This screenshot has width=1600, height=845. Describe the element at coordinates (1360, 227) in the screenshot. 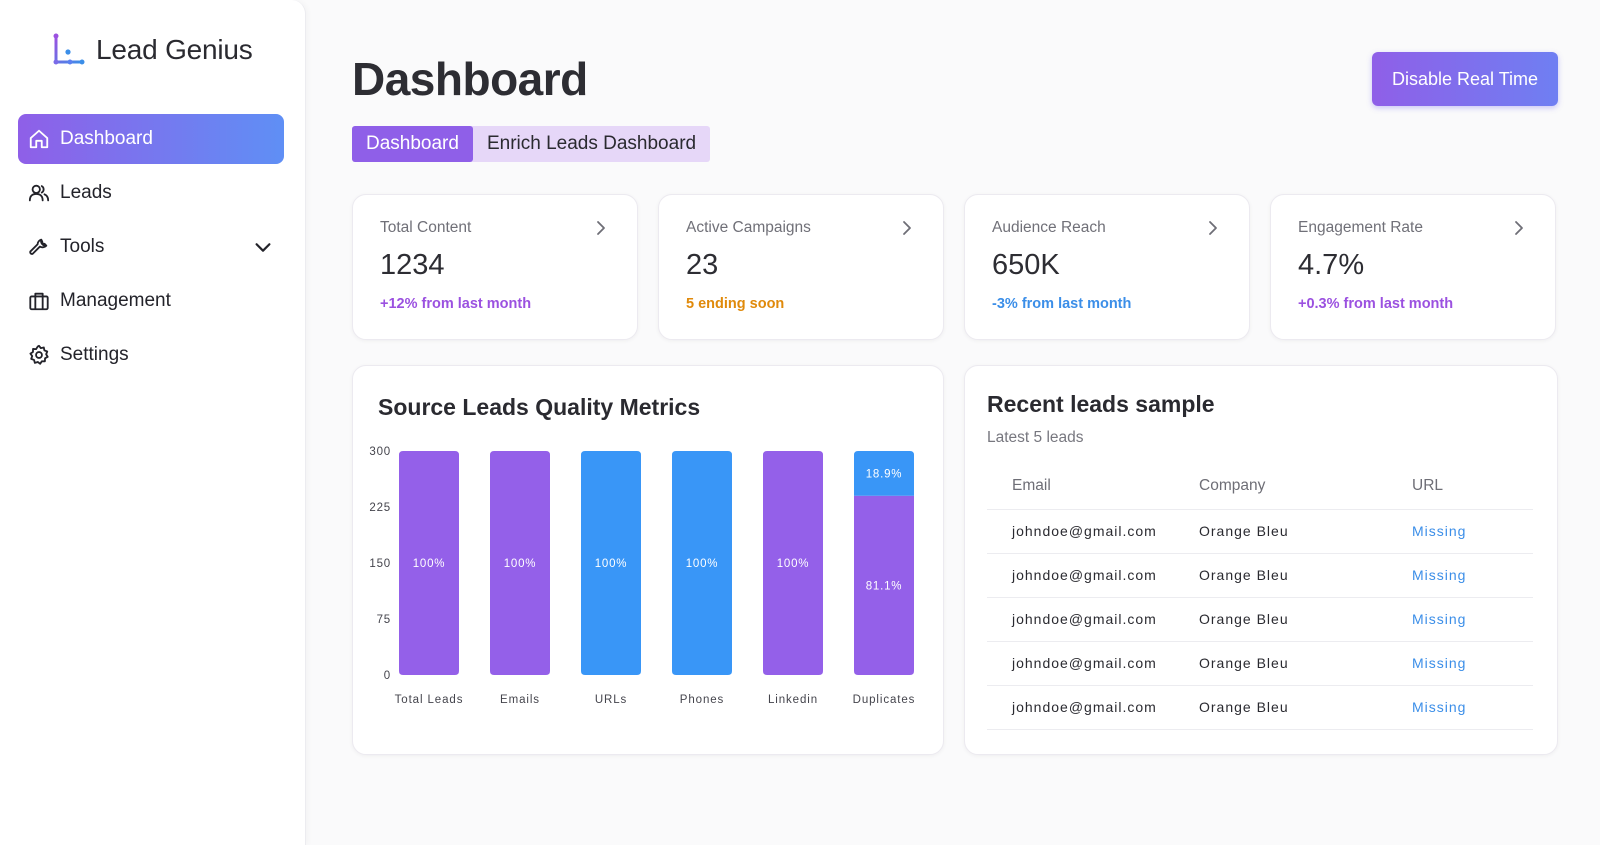

I see `stat-label: Engagement Rate` at that location.